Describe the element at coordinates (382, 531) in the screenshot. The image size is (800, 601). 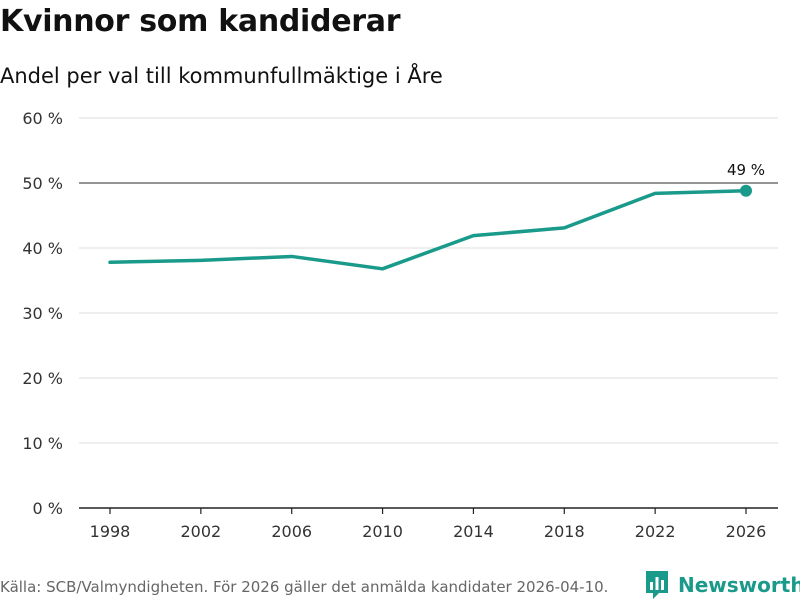
I see `x-tick-label: 2010` at that location.